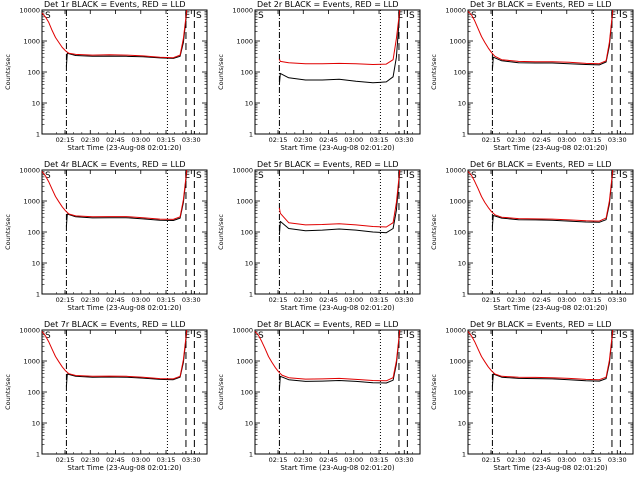 The width and height of the screenshot is (640, 480). Describe the element at coordinates (328, 4) in the screenshot. I see `panel-title: Det 2r BLACK = Events, RED = LLD` at that location.